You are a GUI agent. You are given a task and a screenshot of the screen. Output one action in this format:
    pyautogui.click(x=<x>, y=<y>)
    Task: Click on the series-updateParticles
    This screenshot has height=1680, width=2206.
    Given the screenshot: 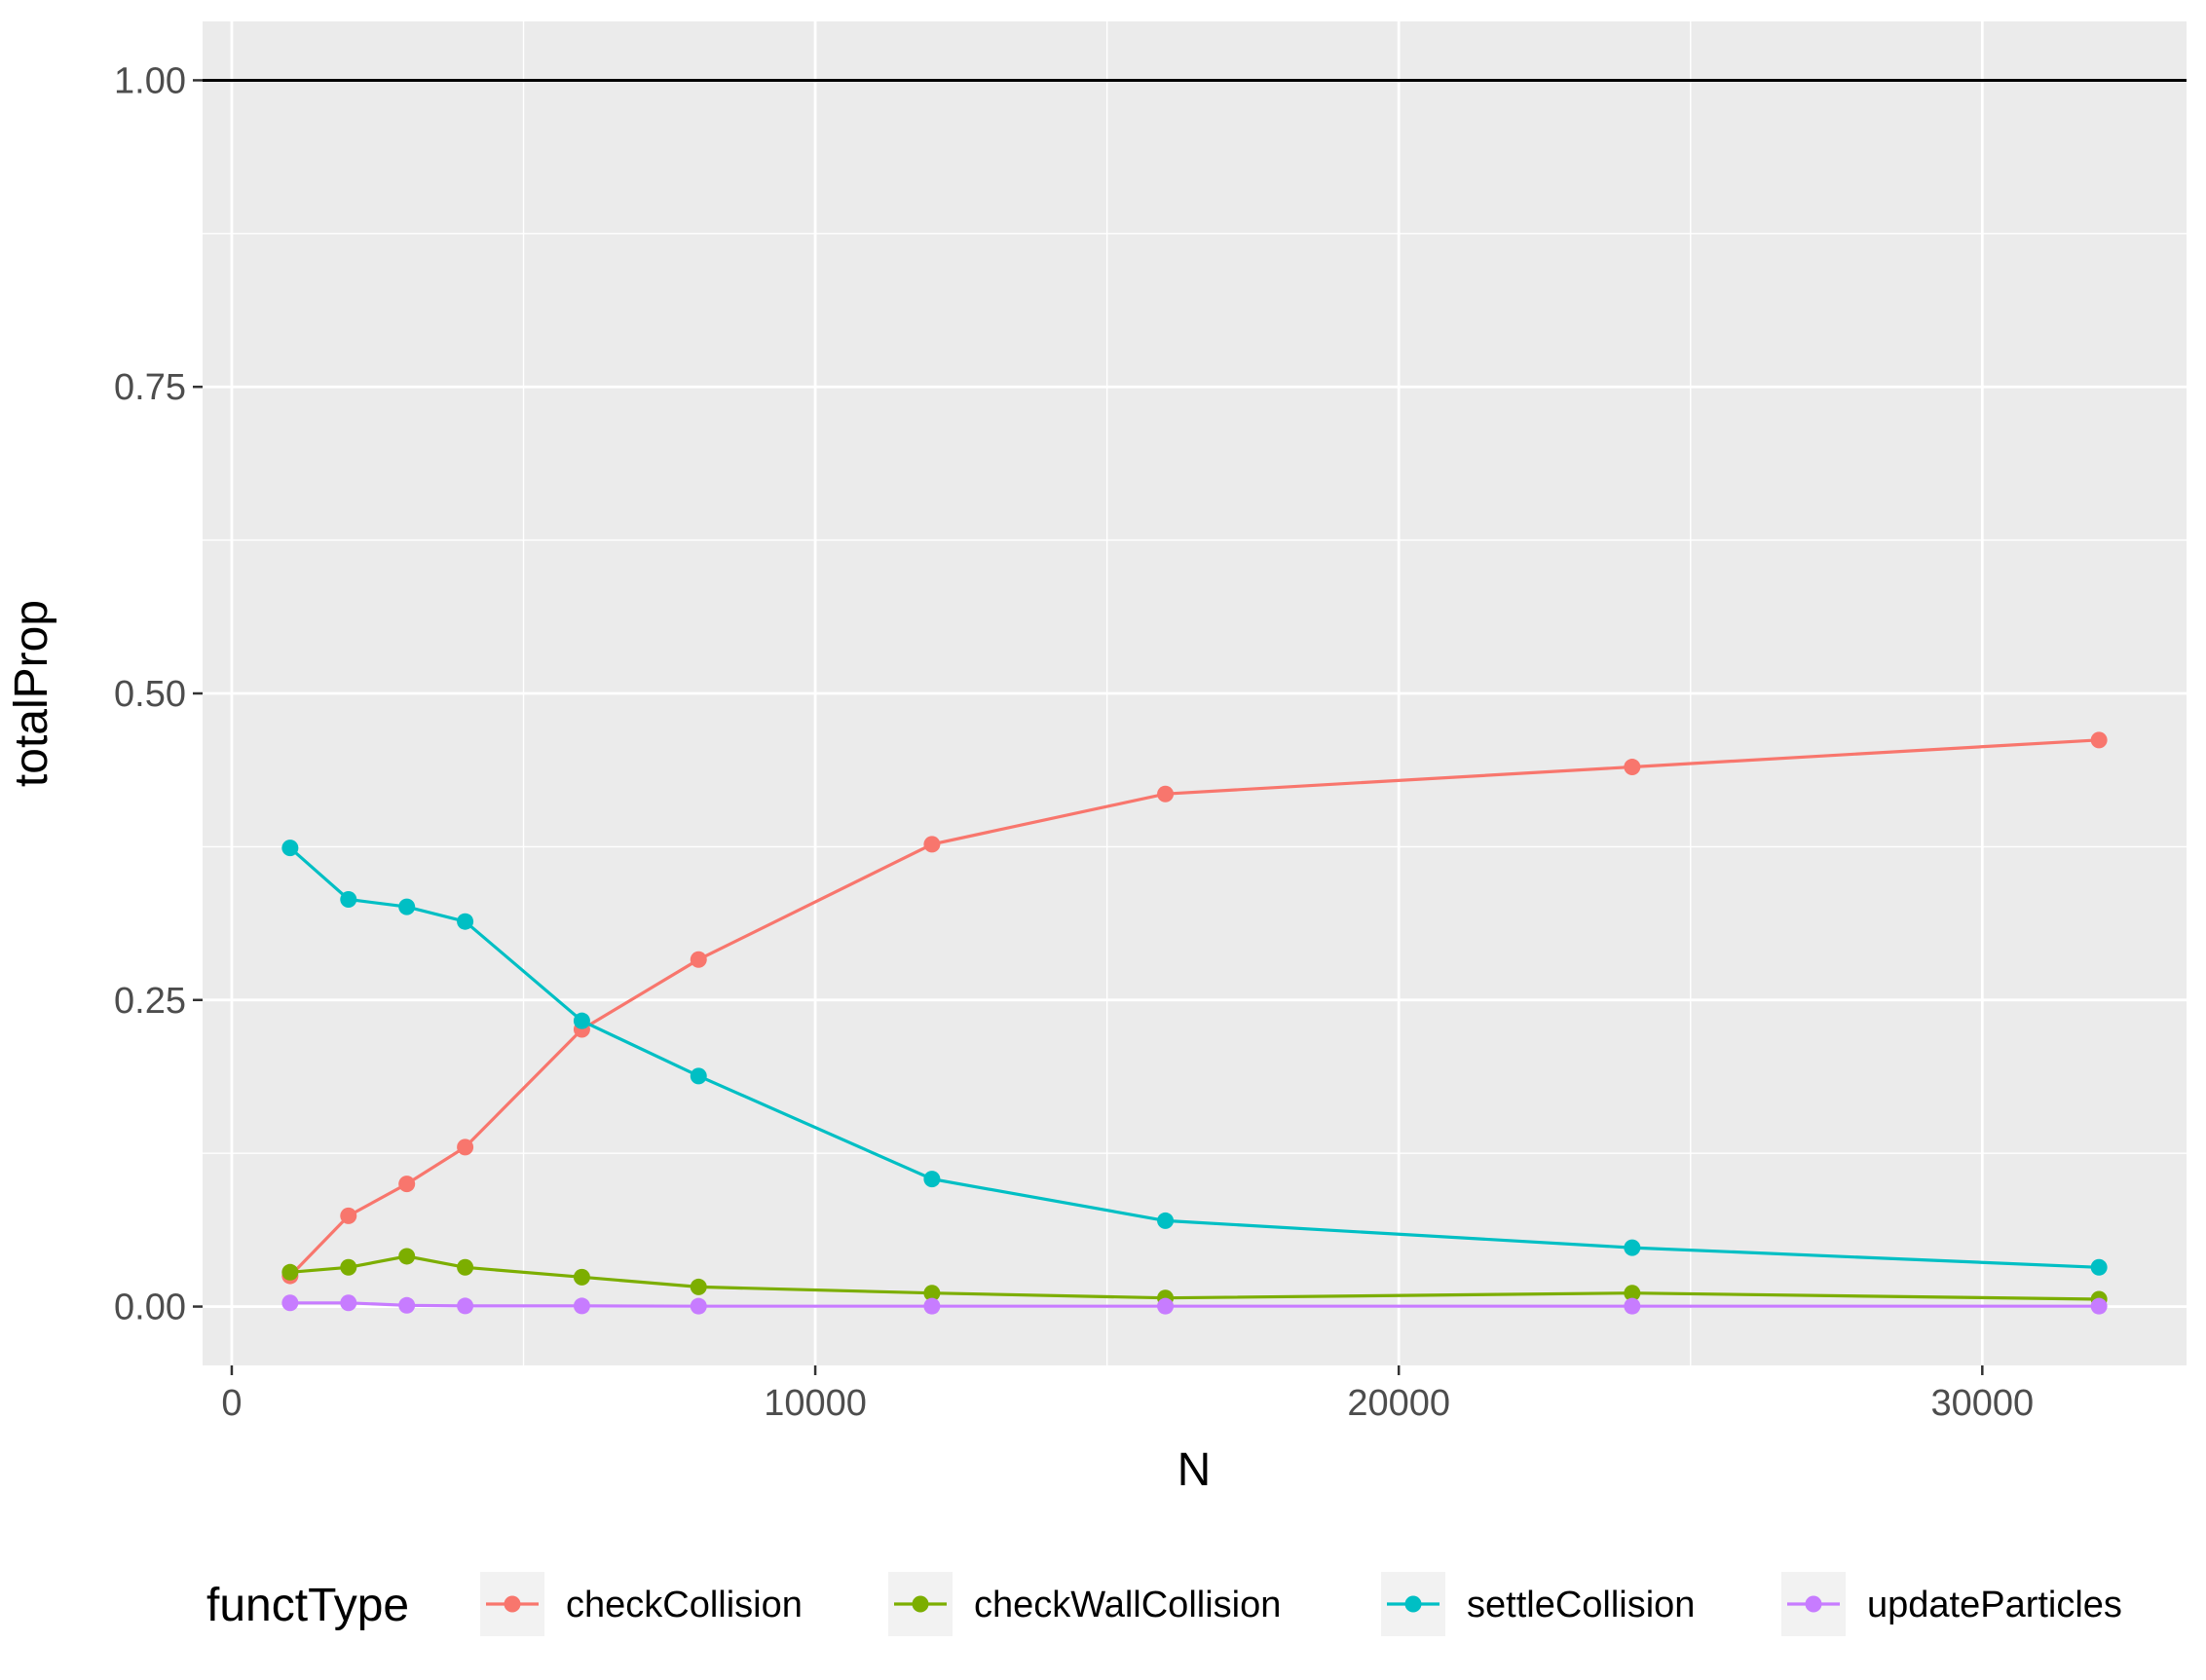 What is the action you would take?
    pyautogui.click(x=1194, y=1304)
    